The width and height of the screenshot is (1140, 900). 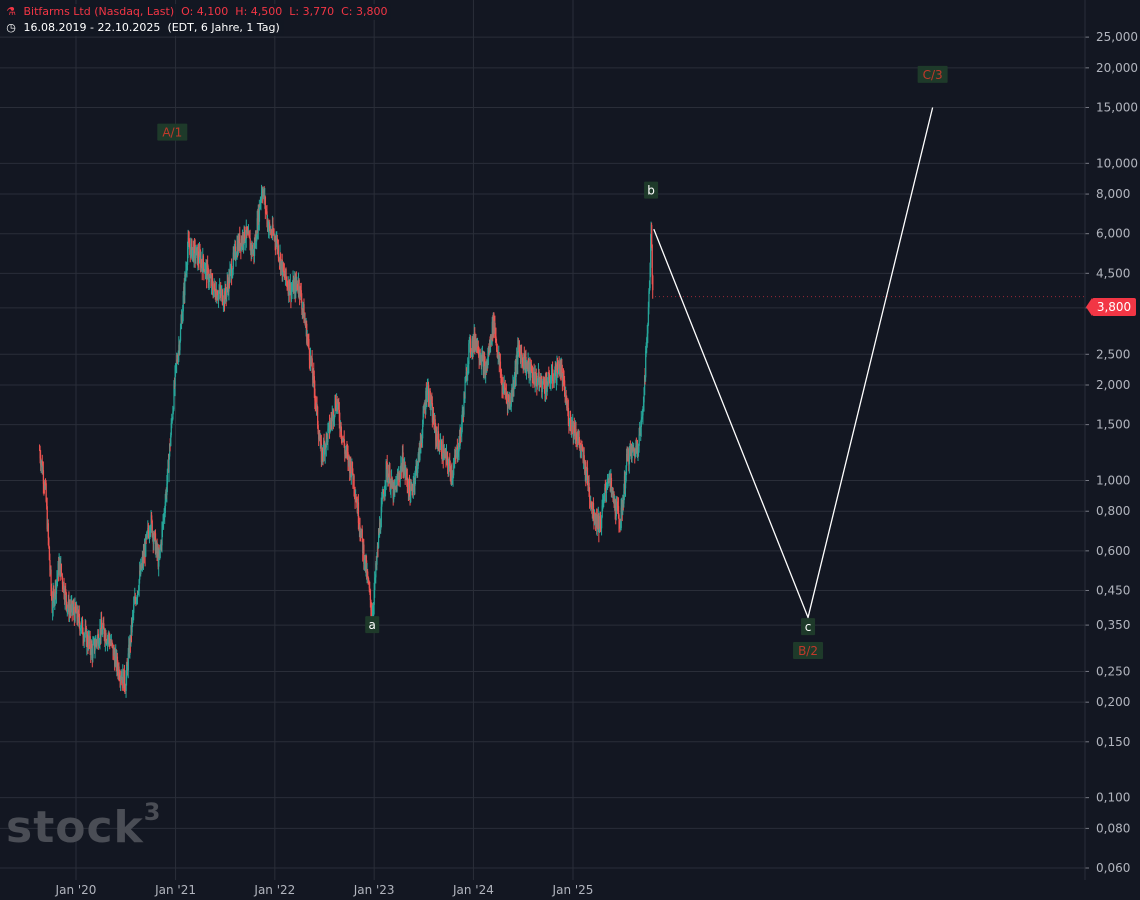 I want to click on high-value: H: 4,500, so click(x=259, y=11).